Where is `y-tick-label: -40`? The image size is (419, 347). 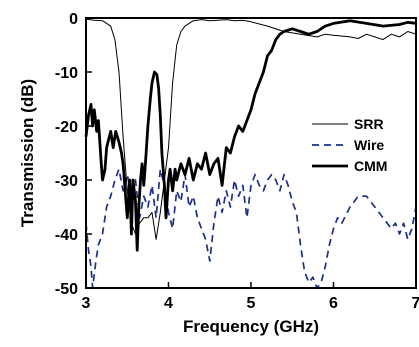 y-tick-label: -40 is located at coordinates (66, 235).